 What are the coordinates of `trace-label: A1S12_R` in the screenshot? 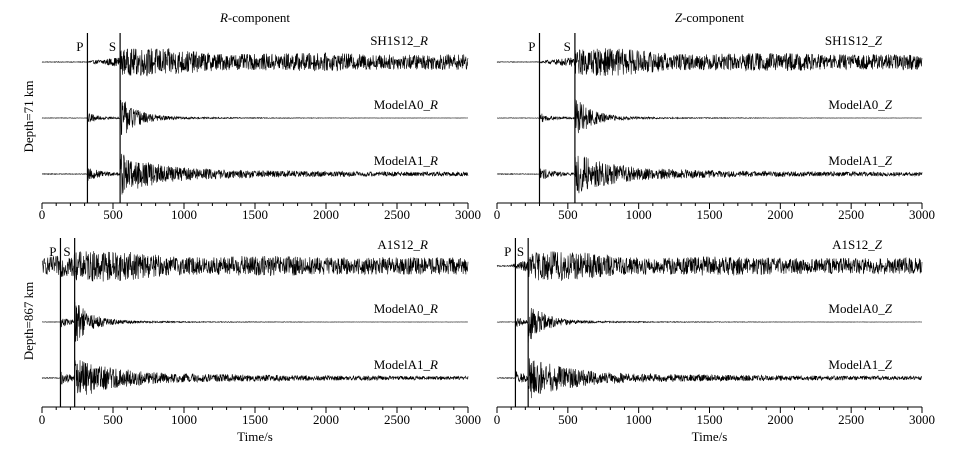 It's located at (402, 244).